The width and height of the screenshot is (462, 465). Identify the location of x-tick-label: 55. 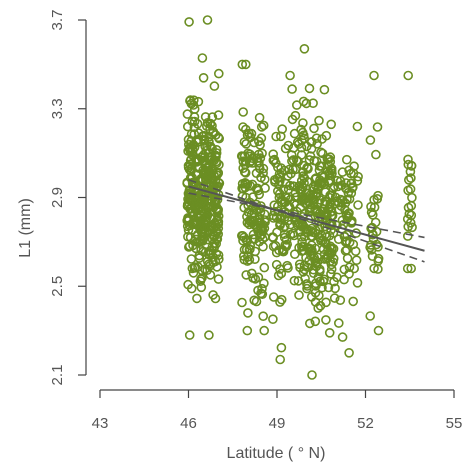
(454, 423).